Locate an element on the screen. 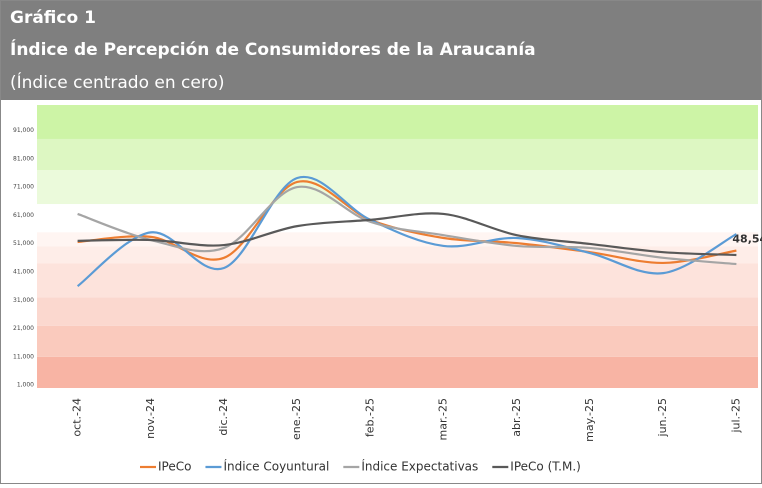 Image resolution: width=762 pixels, height=488 pixels. x-tick-label: jun.-25 is located at coordinates (662, 417).